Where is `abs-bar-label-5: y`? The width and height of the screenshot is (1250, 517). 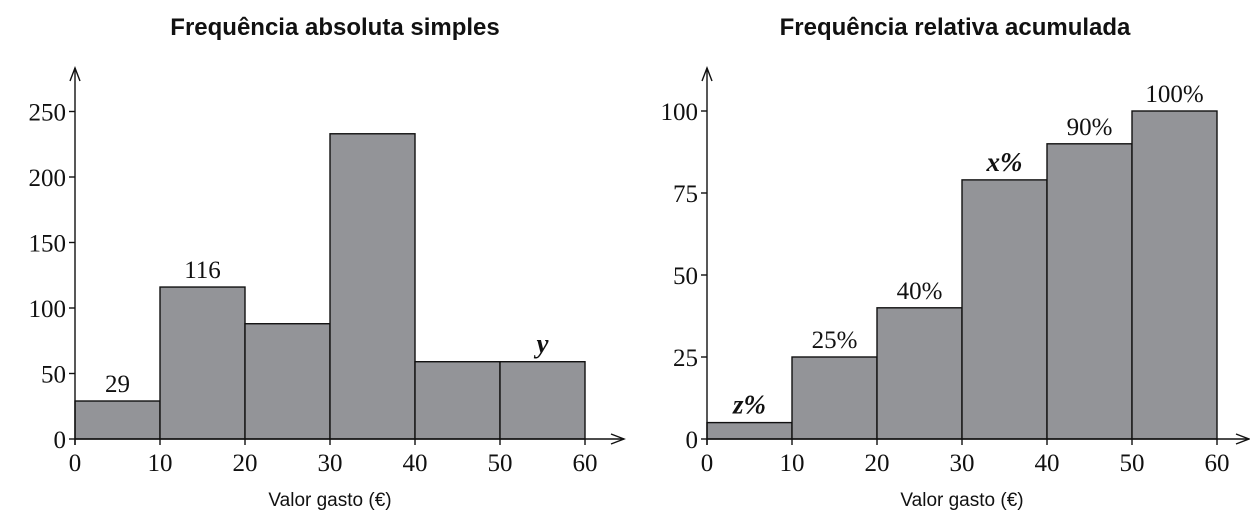 abs-bar-label-5: y is located at coordinates (542, 344).